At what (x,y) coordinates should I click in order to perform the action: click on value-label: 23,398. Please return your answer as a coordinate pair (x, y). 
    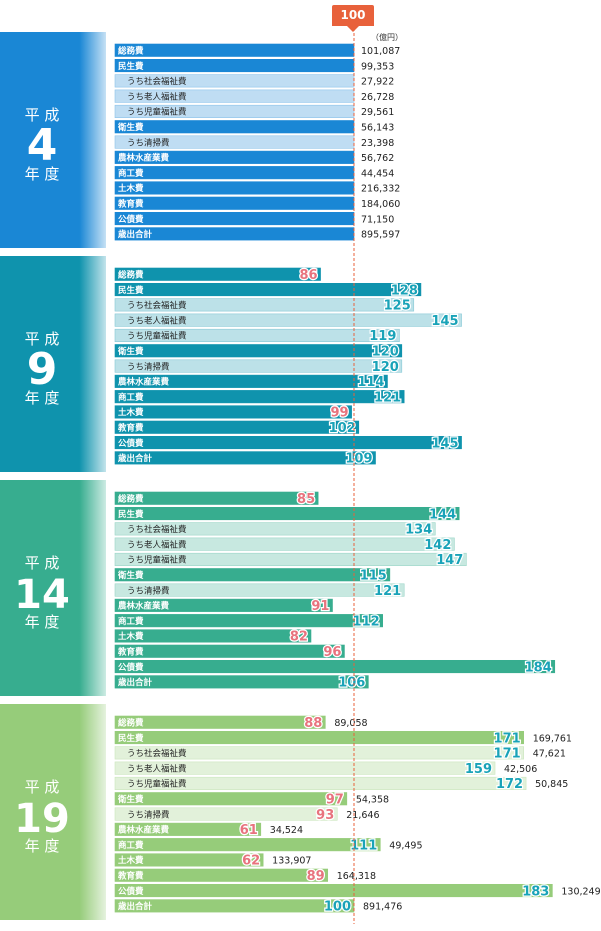
    Looking at the image, I should click on (377, 143).